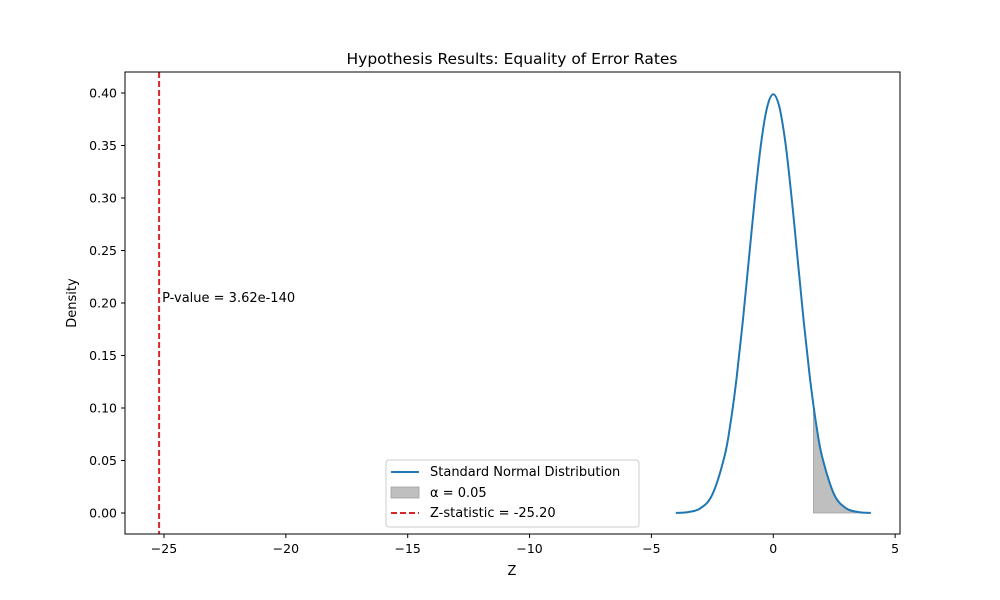  What do you see at coordinates (773, 303) in the screenshot?
I see `normal-curve` at bounding box center [773, 303].